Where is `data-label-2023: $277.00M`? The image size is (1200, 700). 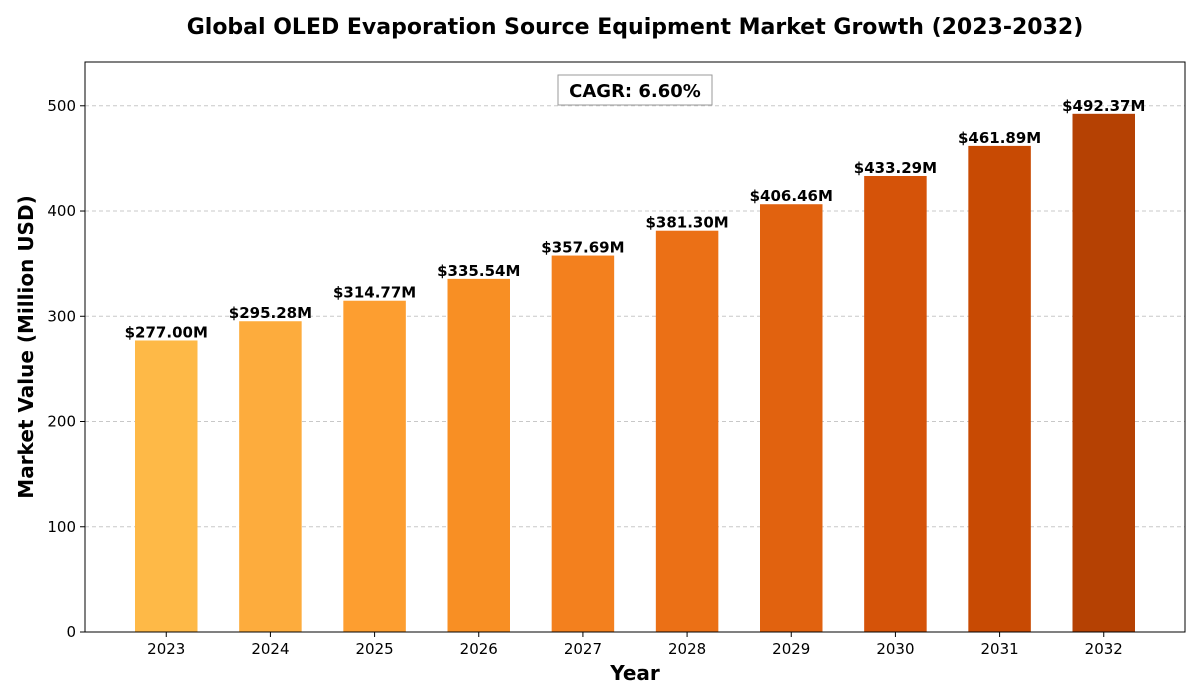 data-label-2023: $277.00M is located at coordinates (166, 332).